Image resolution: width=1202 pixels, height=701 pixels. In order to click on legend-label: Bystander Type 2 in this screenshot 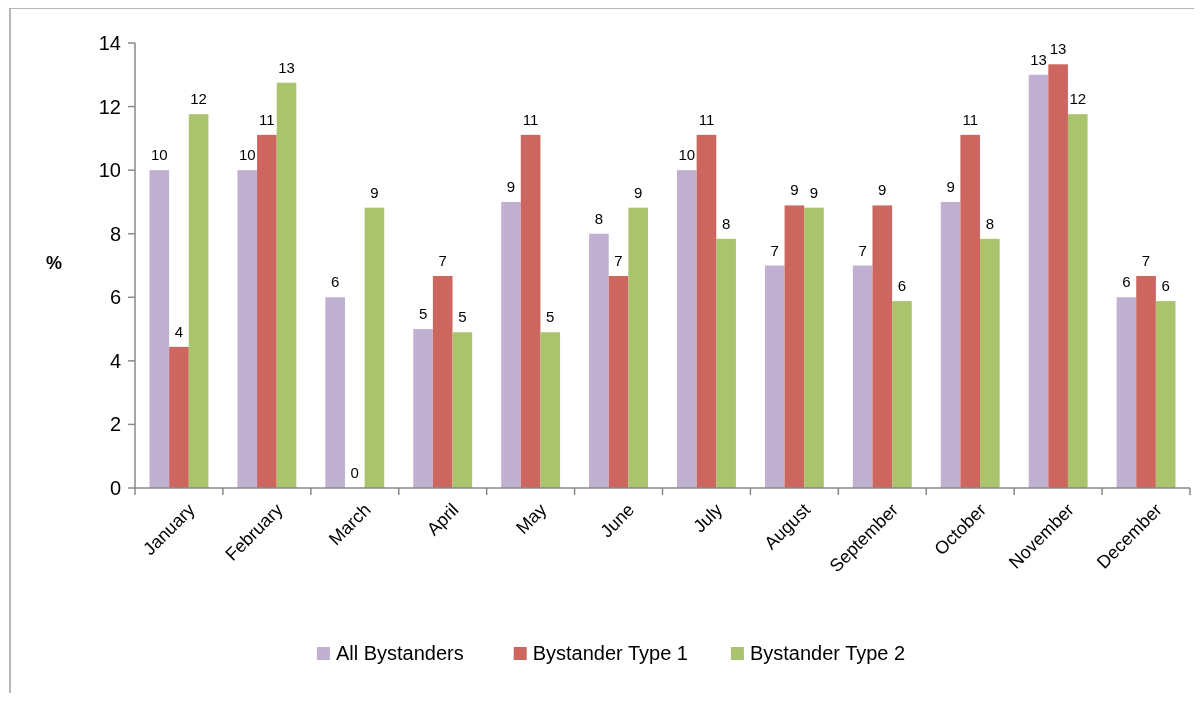, I will do `click(827, 653)`.